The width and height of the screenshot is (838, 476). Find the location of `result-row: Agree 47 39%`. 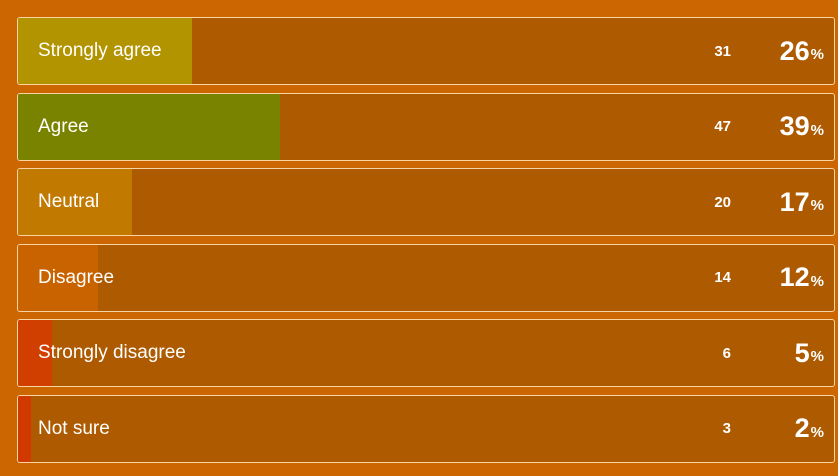

result-row: Agree 47 39% is located at coordinates (426, 126).